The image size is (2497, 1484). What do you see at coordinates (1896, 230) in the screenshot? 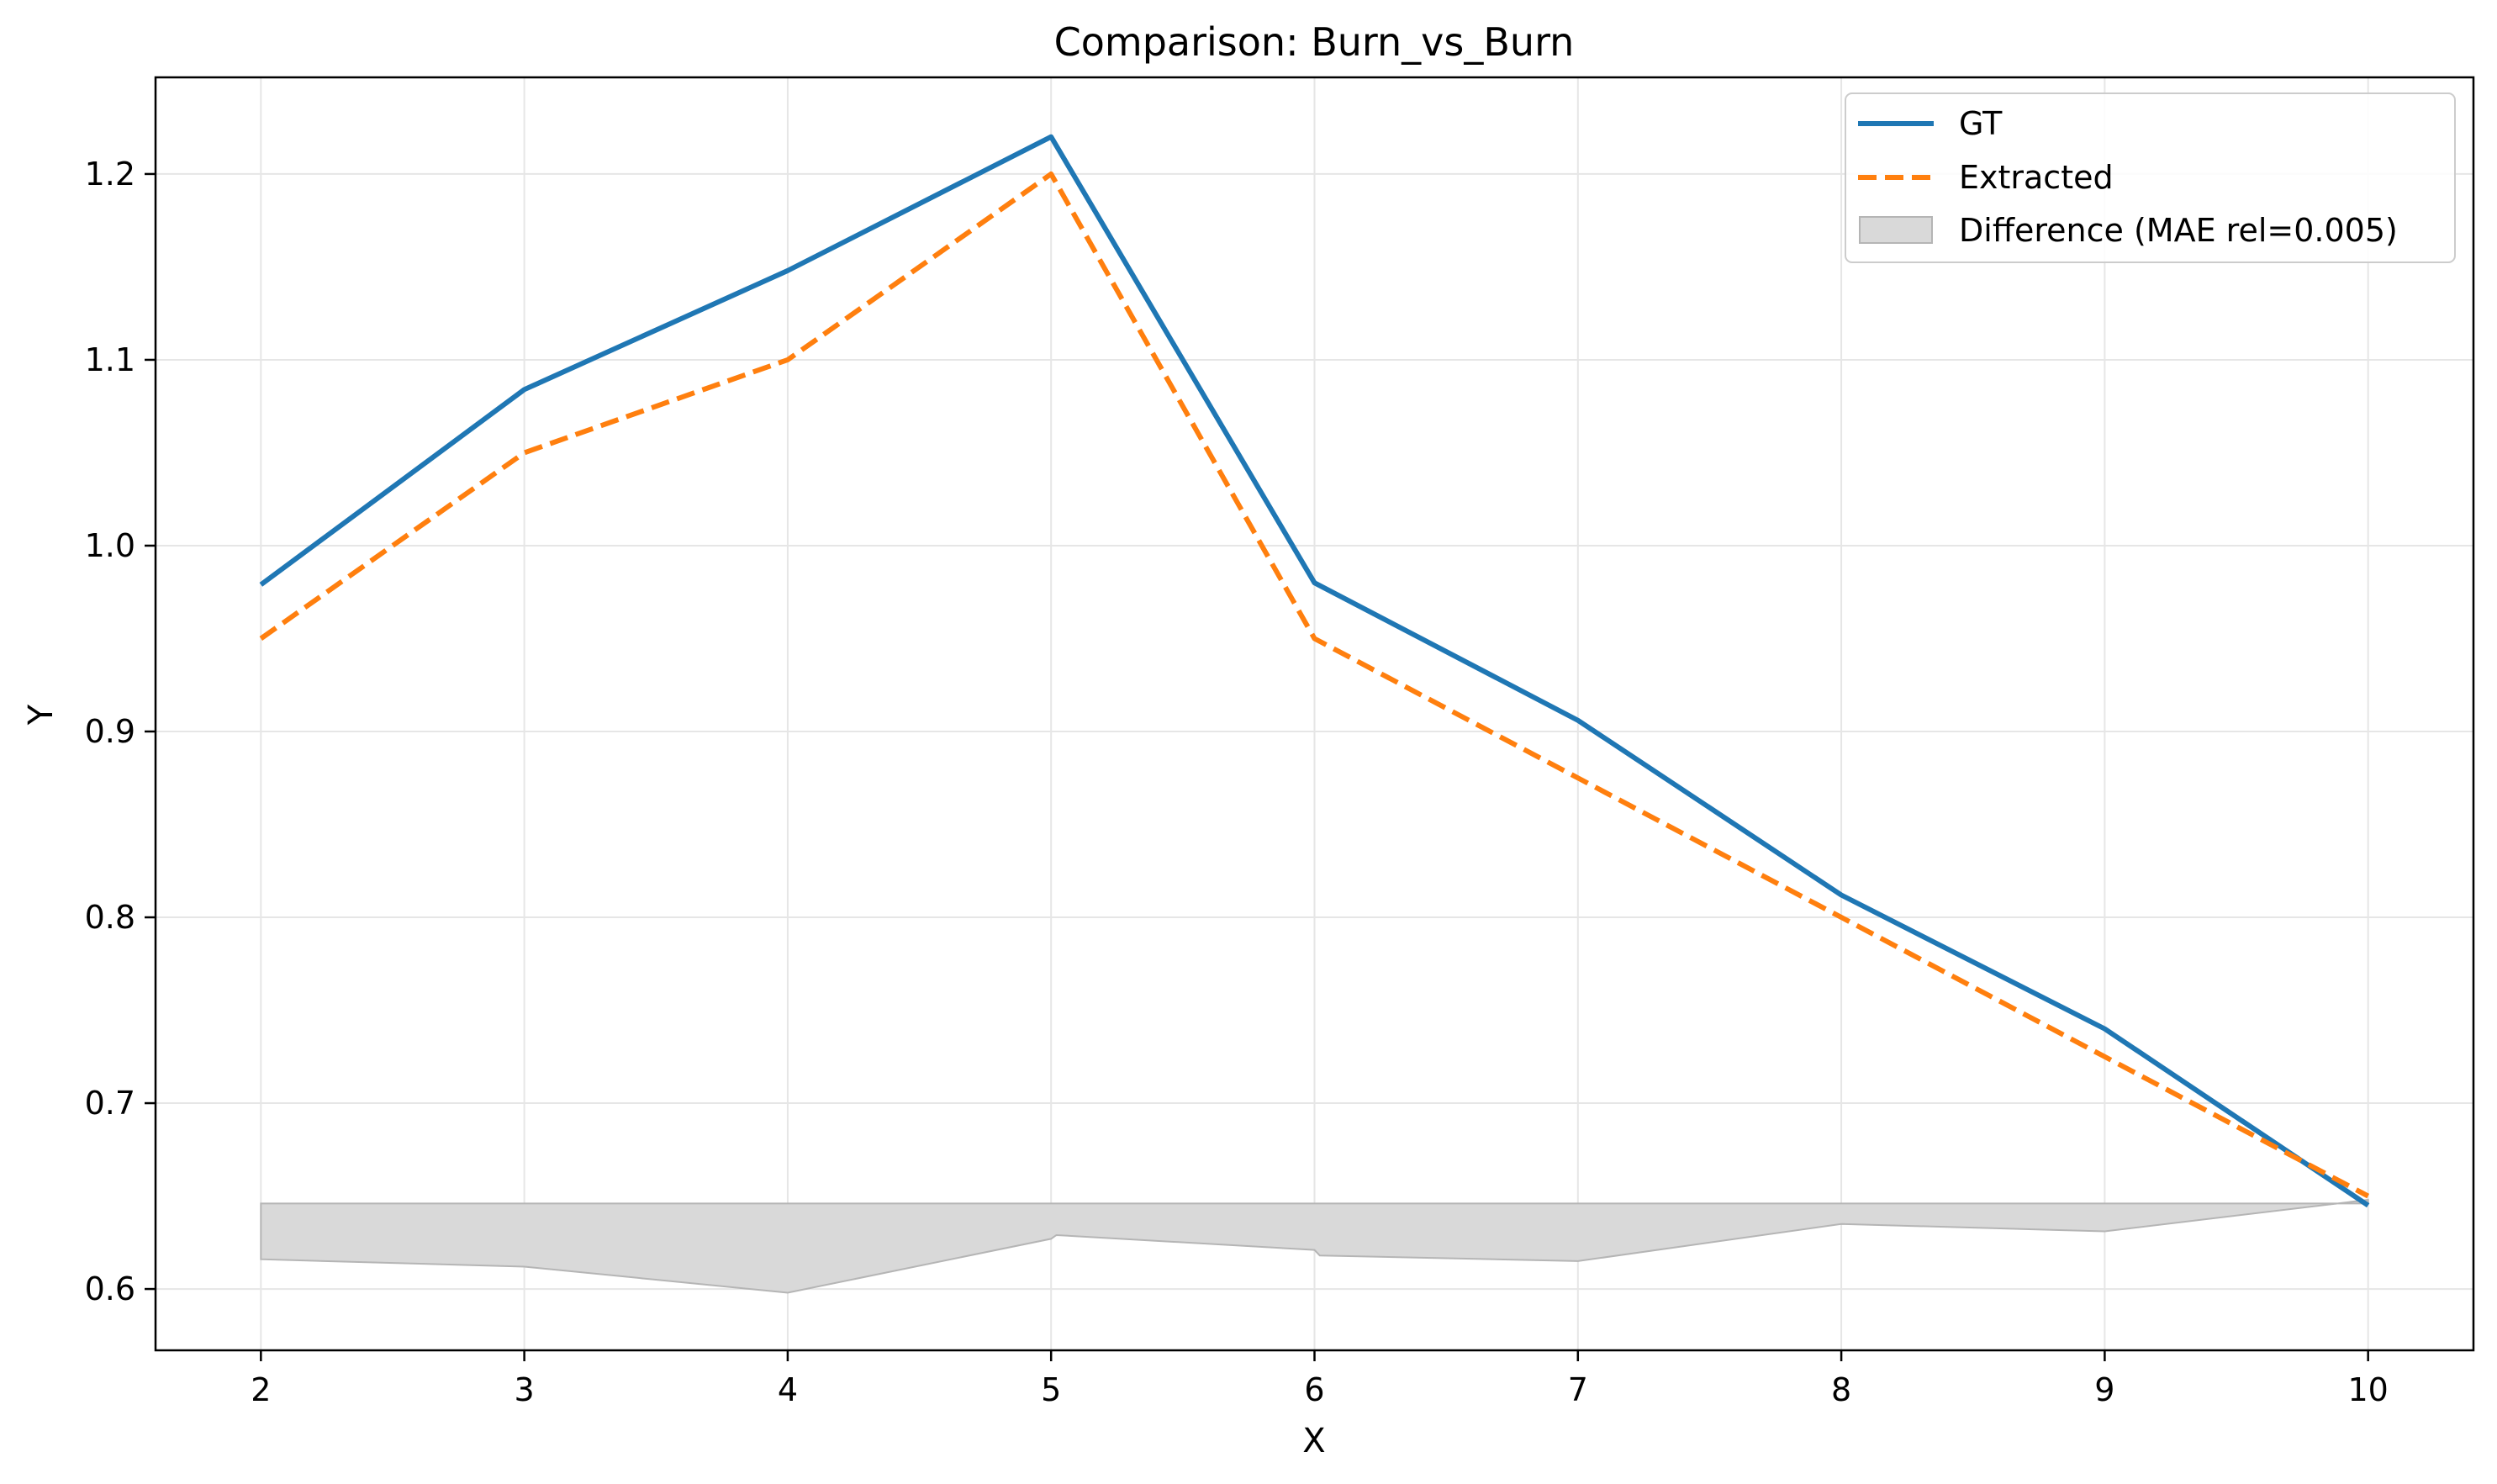
I see `legend-difference-swatch` at bounding box center [1896, 230].